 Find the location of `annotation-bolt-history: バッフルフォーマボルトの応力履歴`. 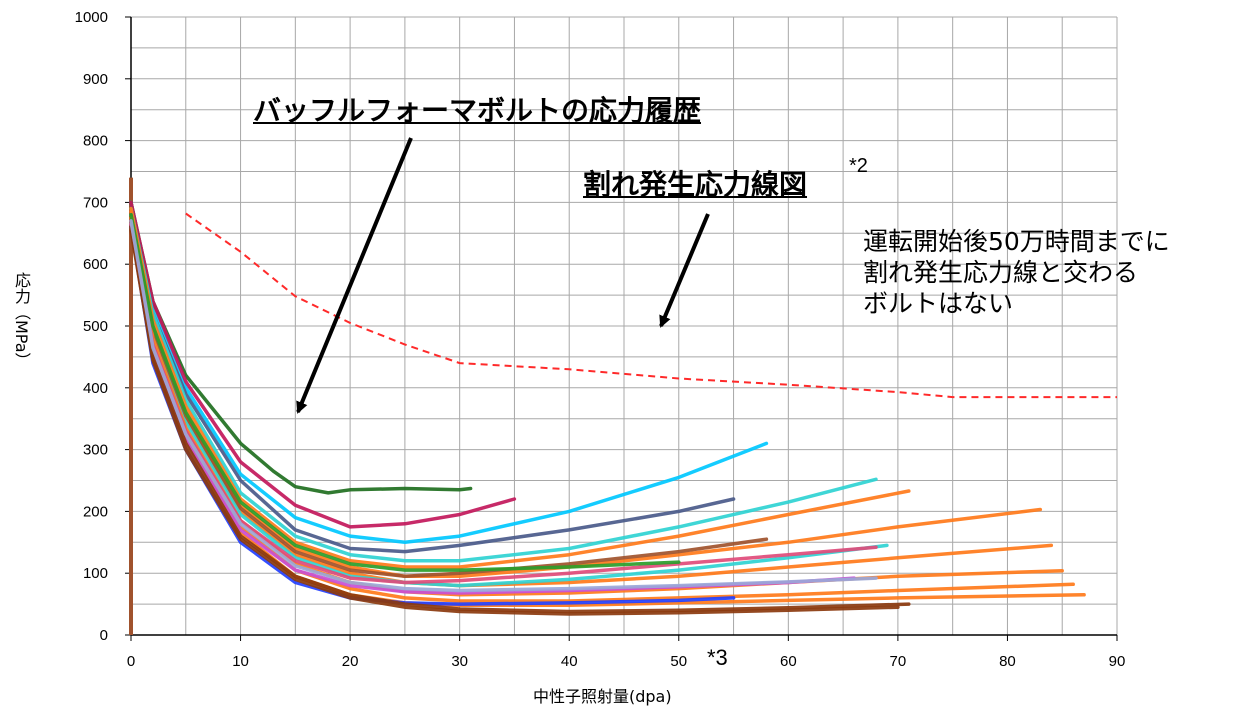

annotation-bolt-history: バッフルフォーマボルトの応力履歴 is located at coordinates (477, 110).